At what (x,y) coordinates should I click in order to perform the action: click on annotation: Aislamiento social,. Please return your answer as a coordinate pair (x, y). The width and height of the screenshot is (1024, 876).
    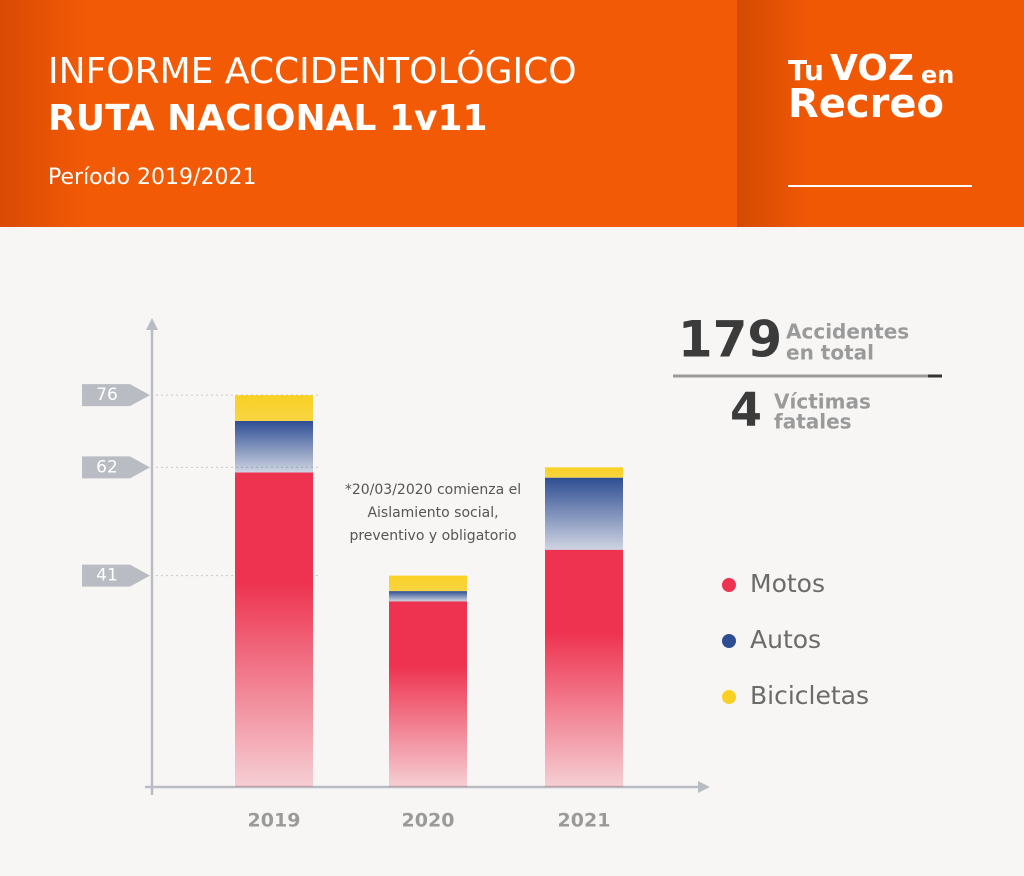
    Looking at the image, I should click on (432, 513).